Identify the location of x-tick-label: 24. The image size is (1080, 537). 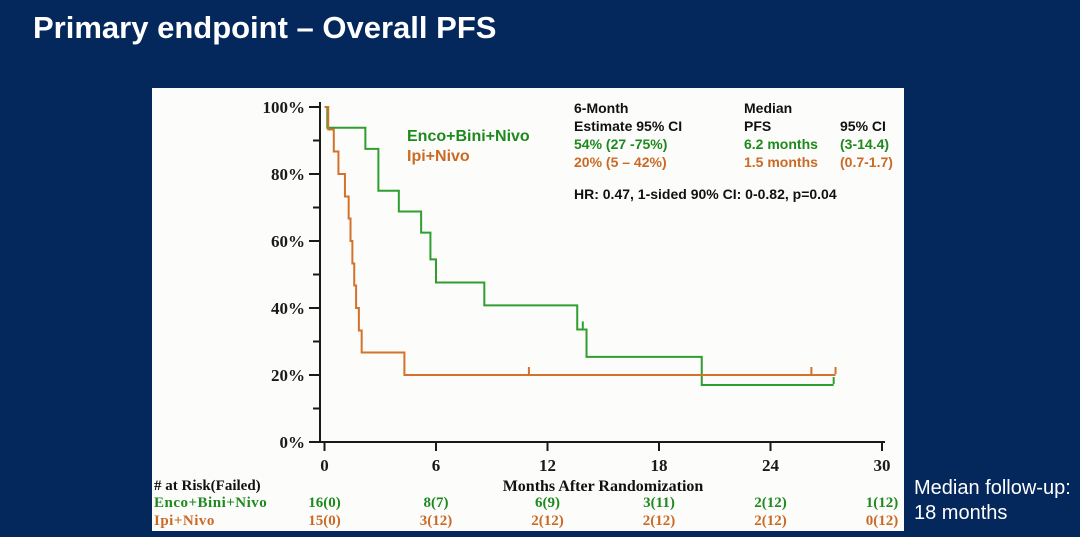
(771, 465).